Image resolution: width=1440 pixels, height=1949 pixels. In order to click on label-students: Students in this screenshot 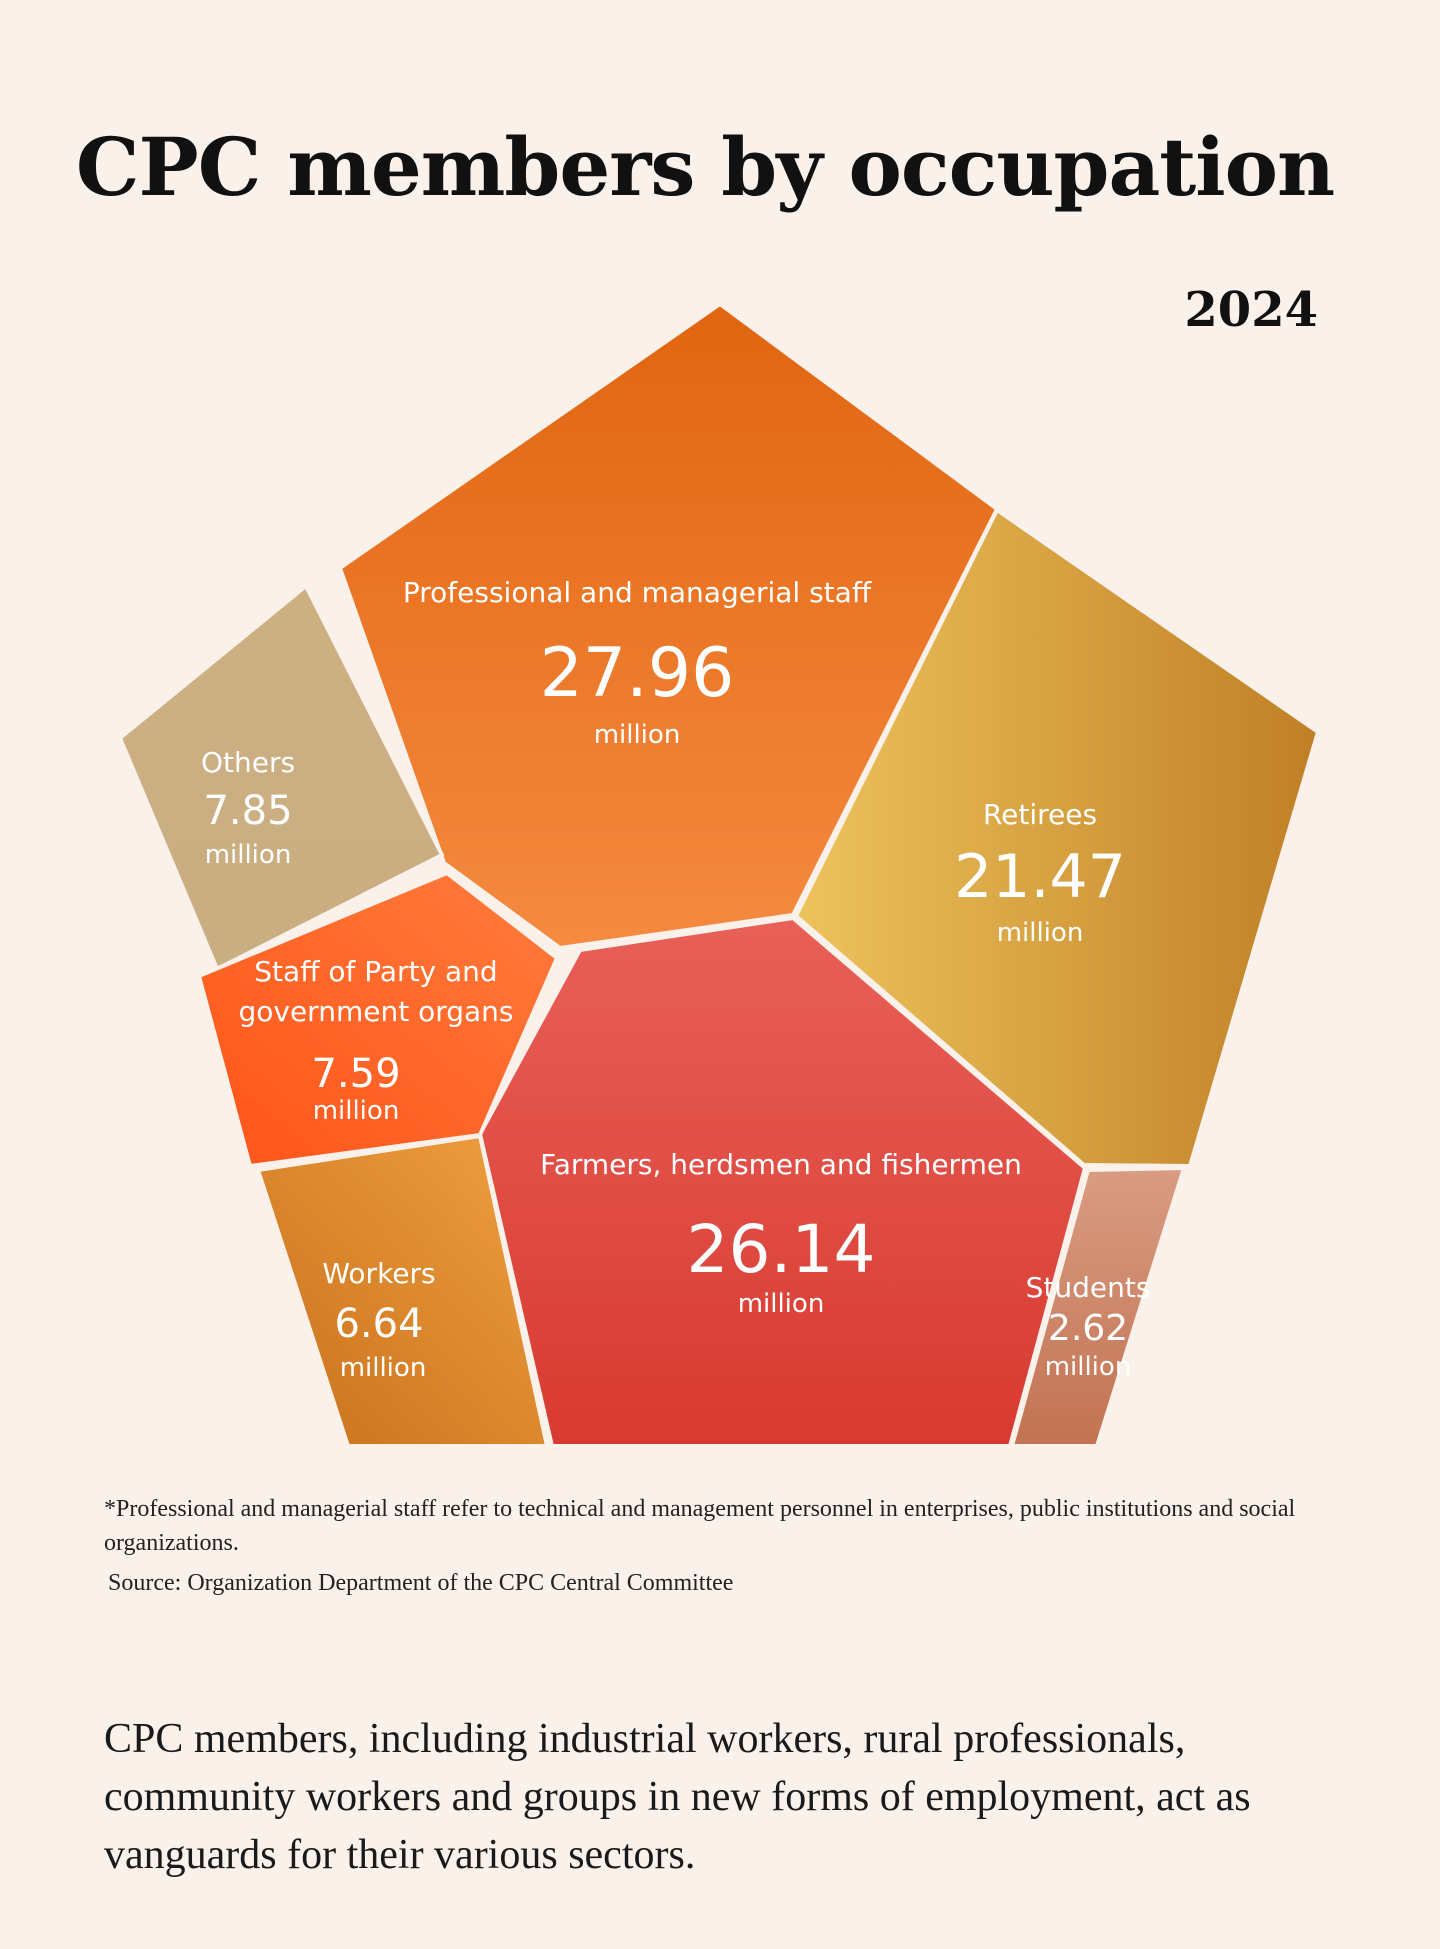, I will do `click(1088, 1287)`.